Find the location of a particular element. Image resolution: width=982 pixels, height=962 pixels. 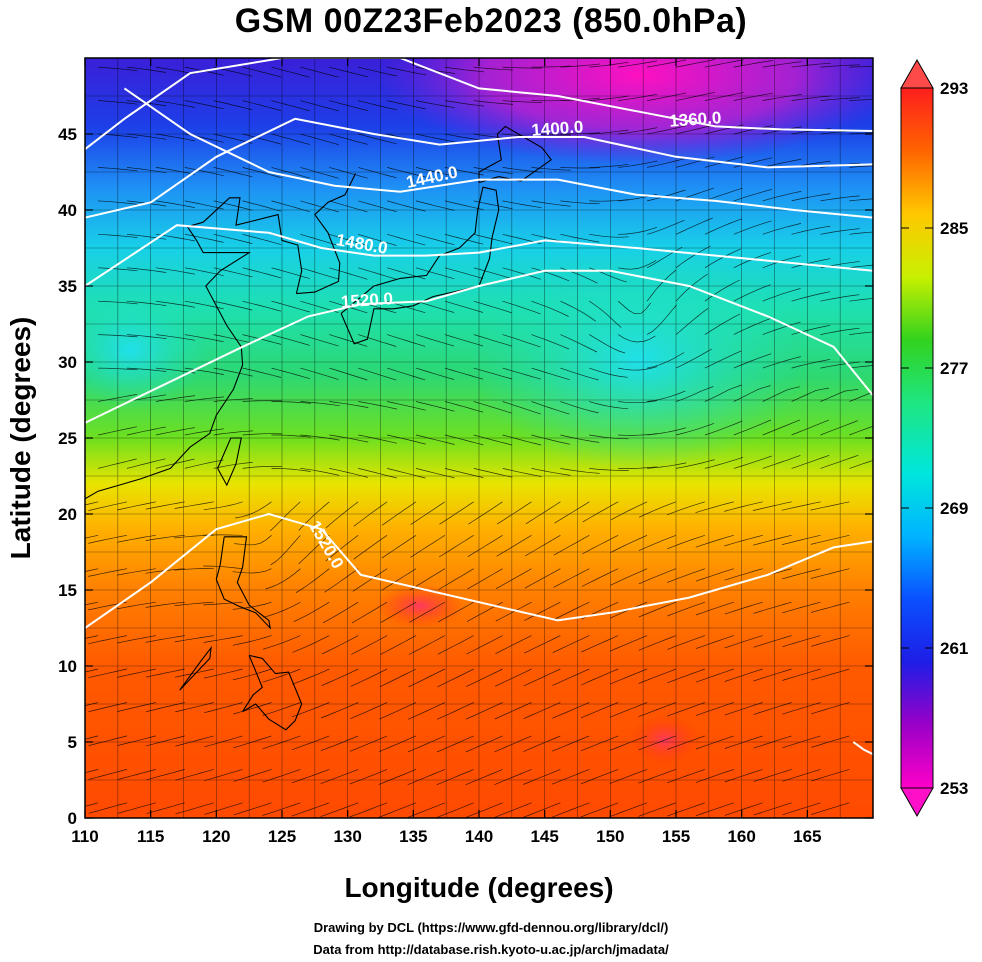

colorbar-ticks is located at coordinates (917, 438).